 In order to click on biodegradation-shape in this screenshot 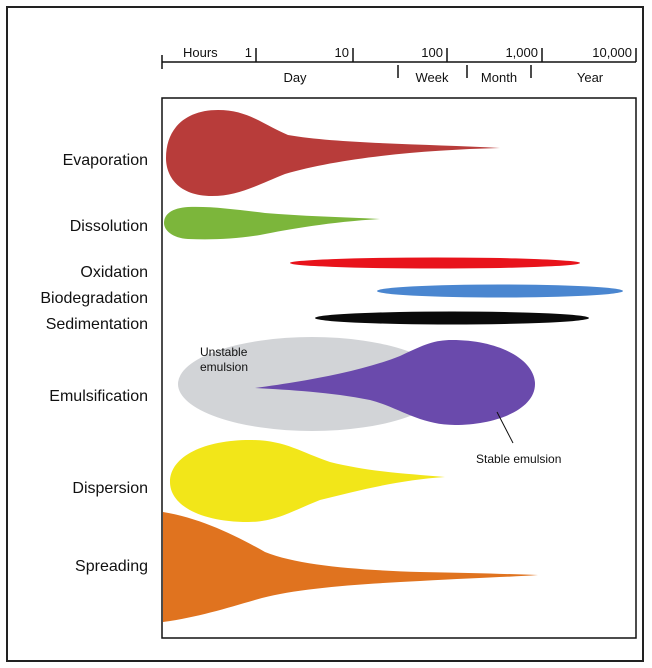, I will do `click(500, 291)`.